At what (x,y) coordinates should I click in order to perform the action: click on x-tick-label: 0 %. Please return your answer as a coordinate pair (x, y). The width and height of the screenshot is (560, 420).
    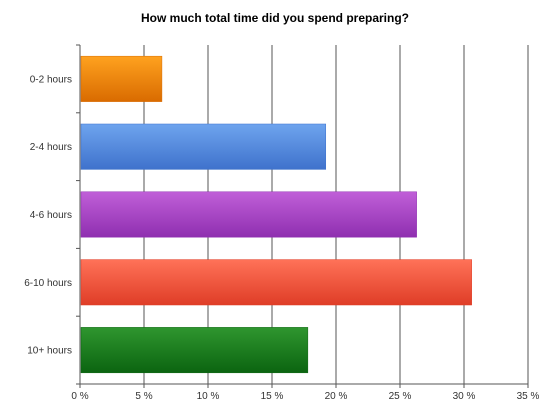
    Looking at the image, I should click on (79, 396).